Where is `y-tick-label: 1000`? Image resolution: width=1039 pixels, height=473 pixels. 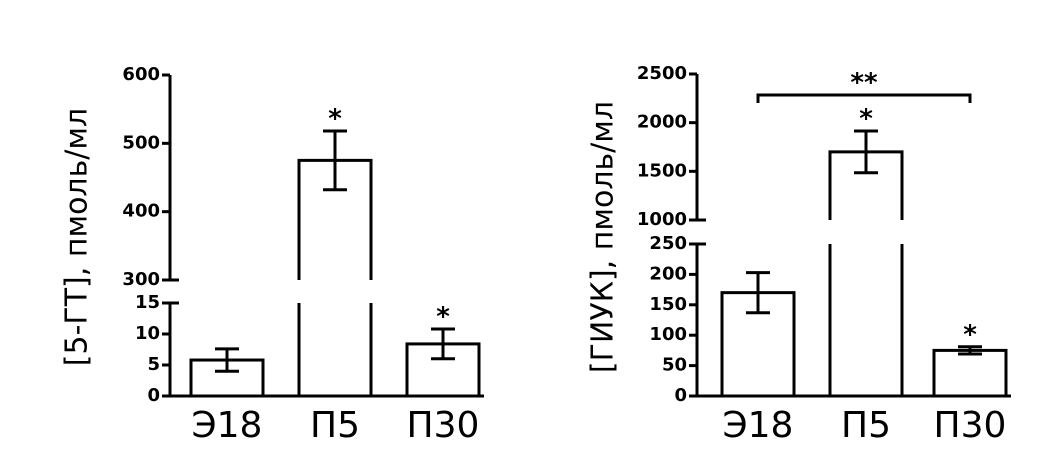
y-tick-label: 1000 is located at coordinates (662, 219).